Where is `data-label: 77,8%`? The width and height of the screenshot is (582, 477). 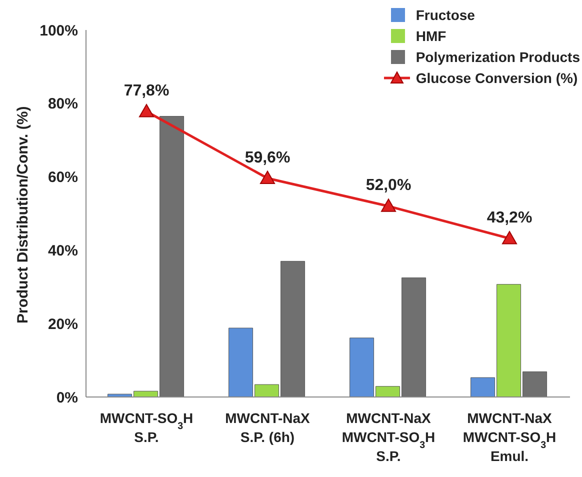
data-label: 77,8% is located at coordinates (147, 91).